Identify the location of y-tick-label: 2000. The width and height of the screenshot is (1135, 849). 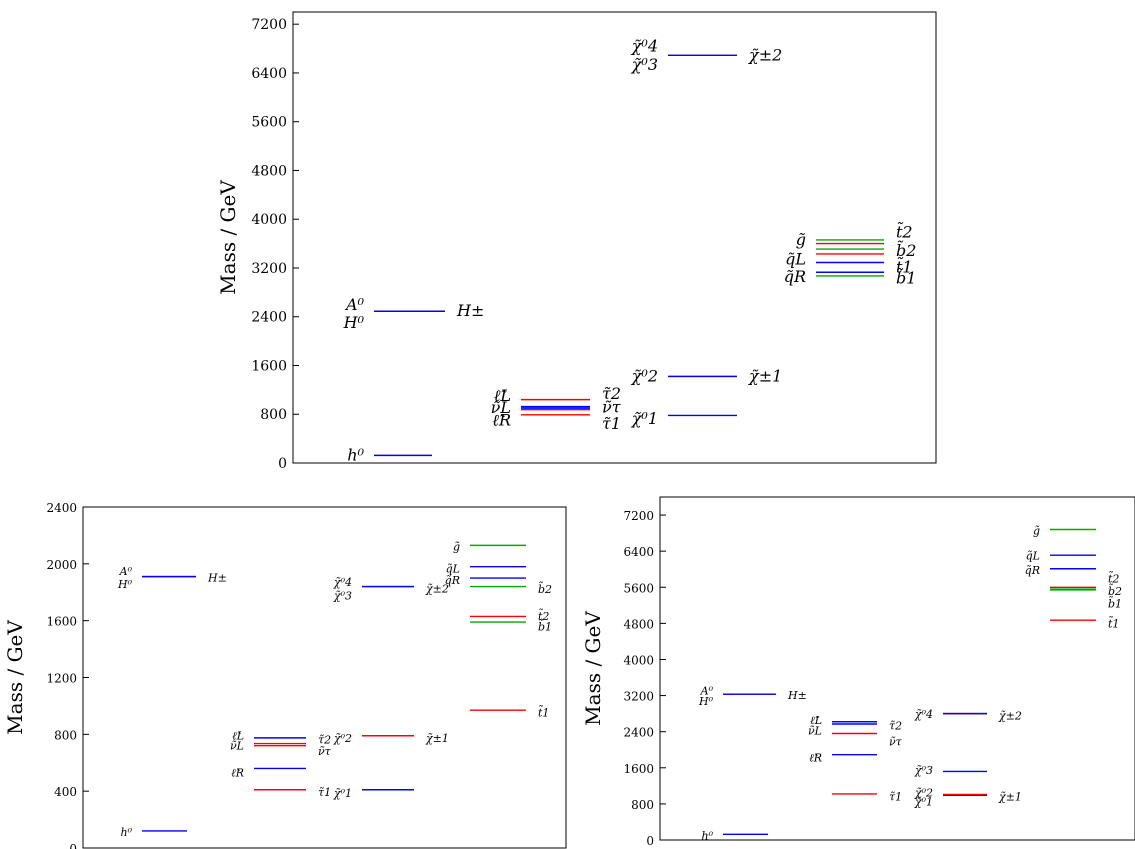
(61, 565).